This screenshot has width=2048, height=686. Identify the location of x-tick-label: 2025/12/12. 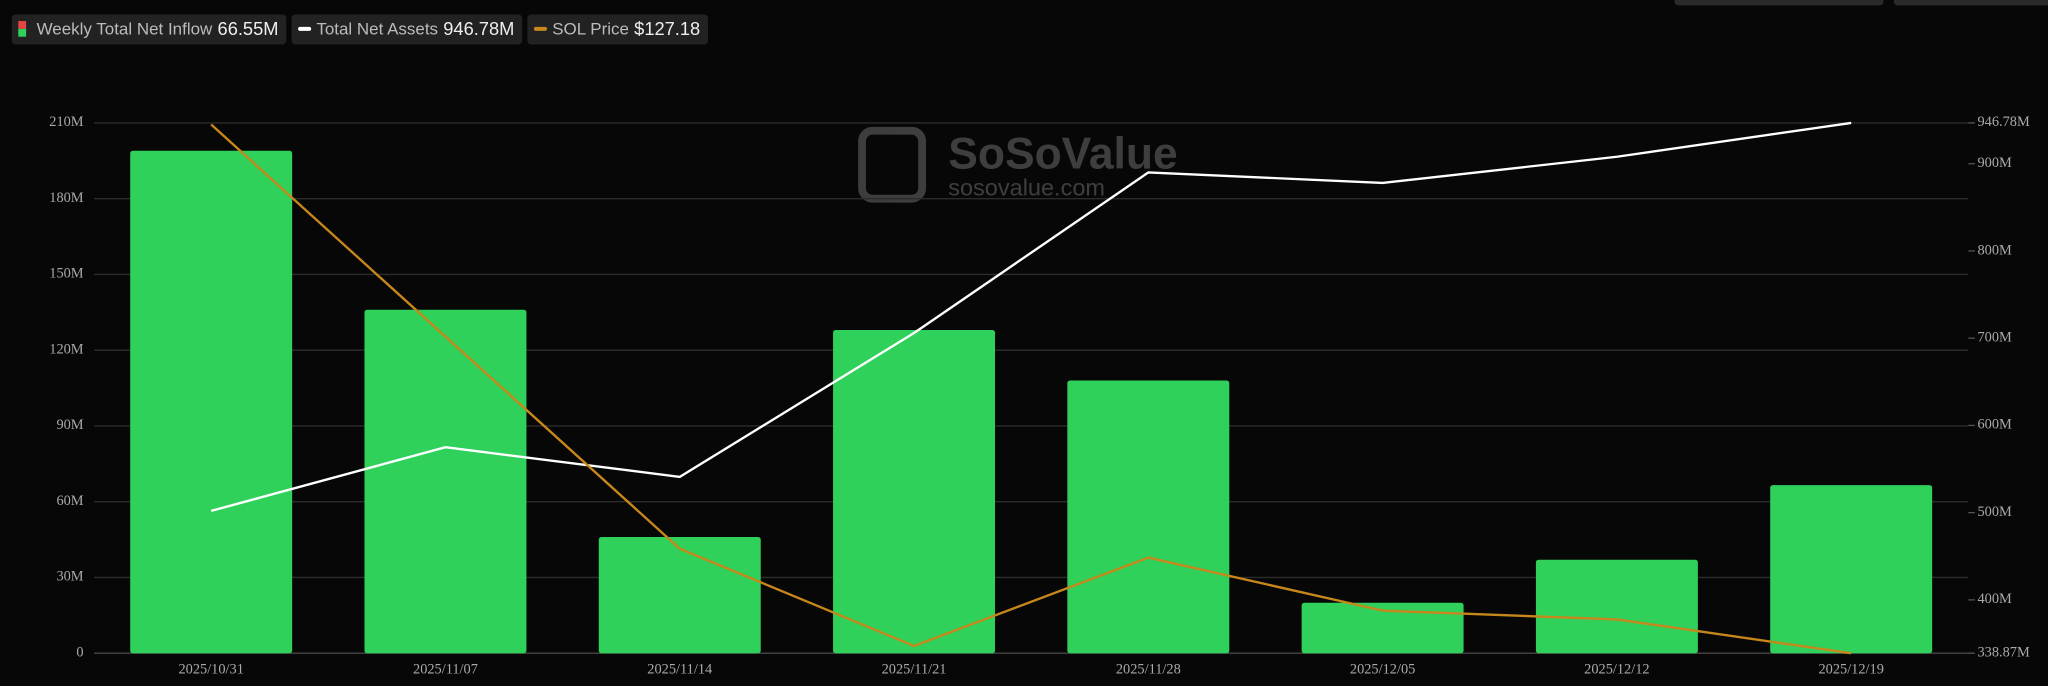
(1616, 669).